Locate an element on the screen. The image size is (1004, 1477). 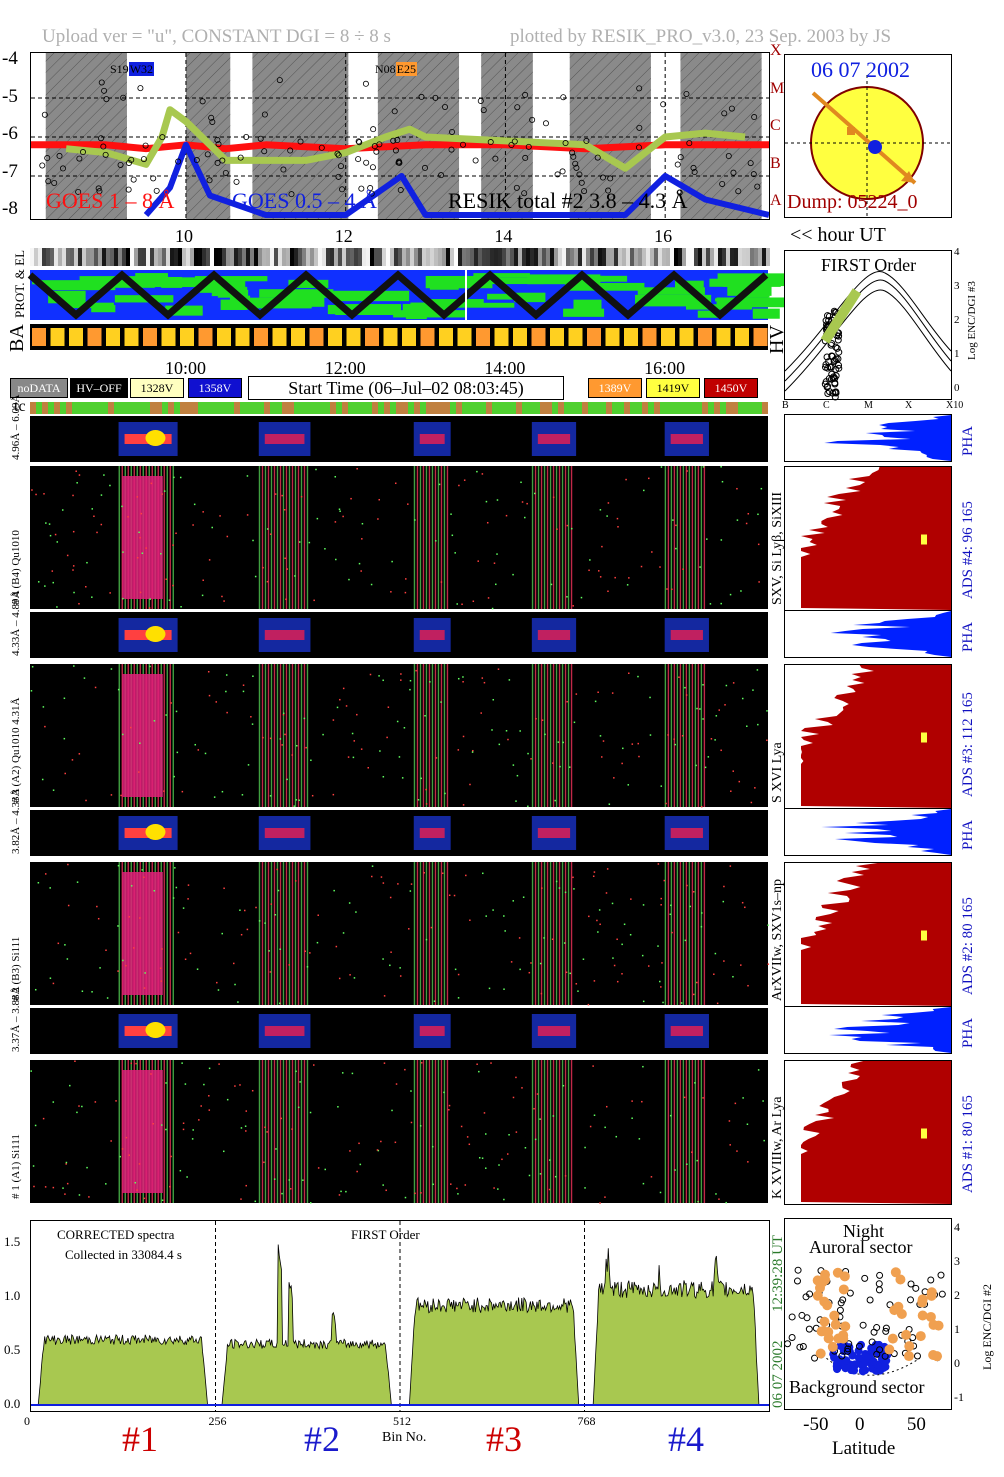
spectrum-segment-#4 is located at coordinates (676, 1327).